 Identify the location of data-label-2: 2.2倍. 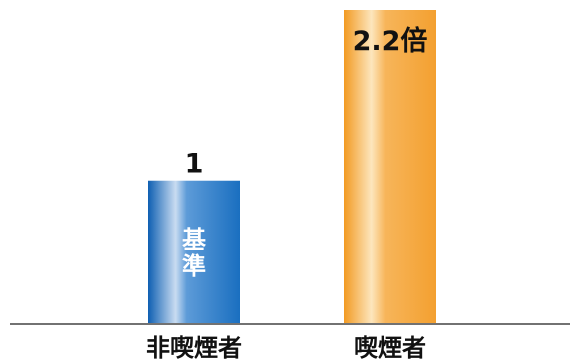
(390, 41).